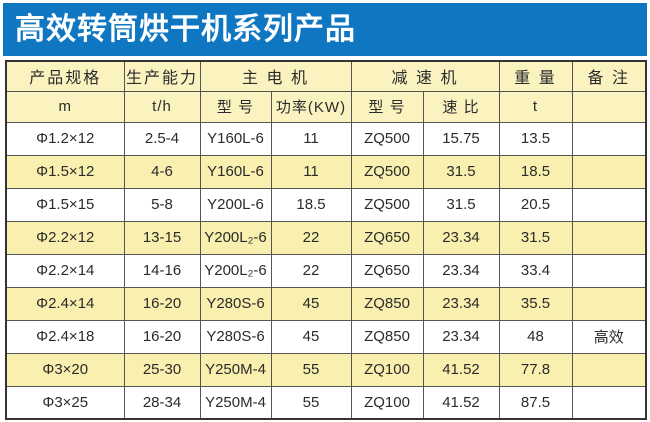 The image size is (650, 422). Describe the element at coordinates (162, 270) in the screenshot. I see `cell-capacity: 14-16` at that location.